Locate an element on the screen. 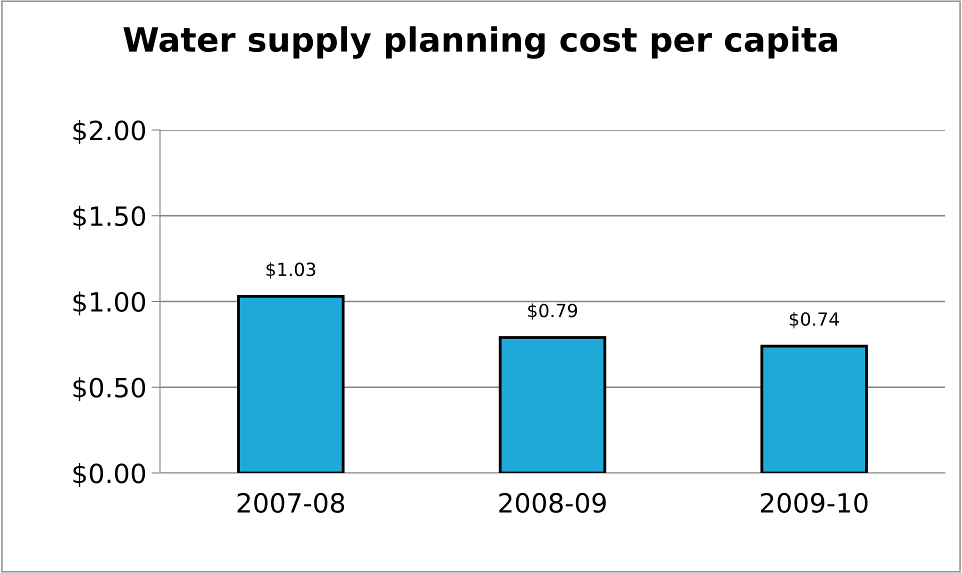 The image size is (962, 573). data-label: $0.79 is located at coordinates (553, 311).